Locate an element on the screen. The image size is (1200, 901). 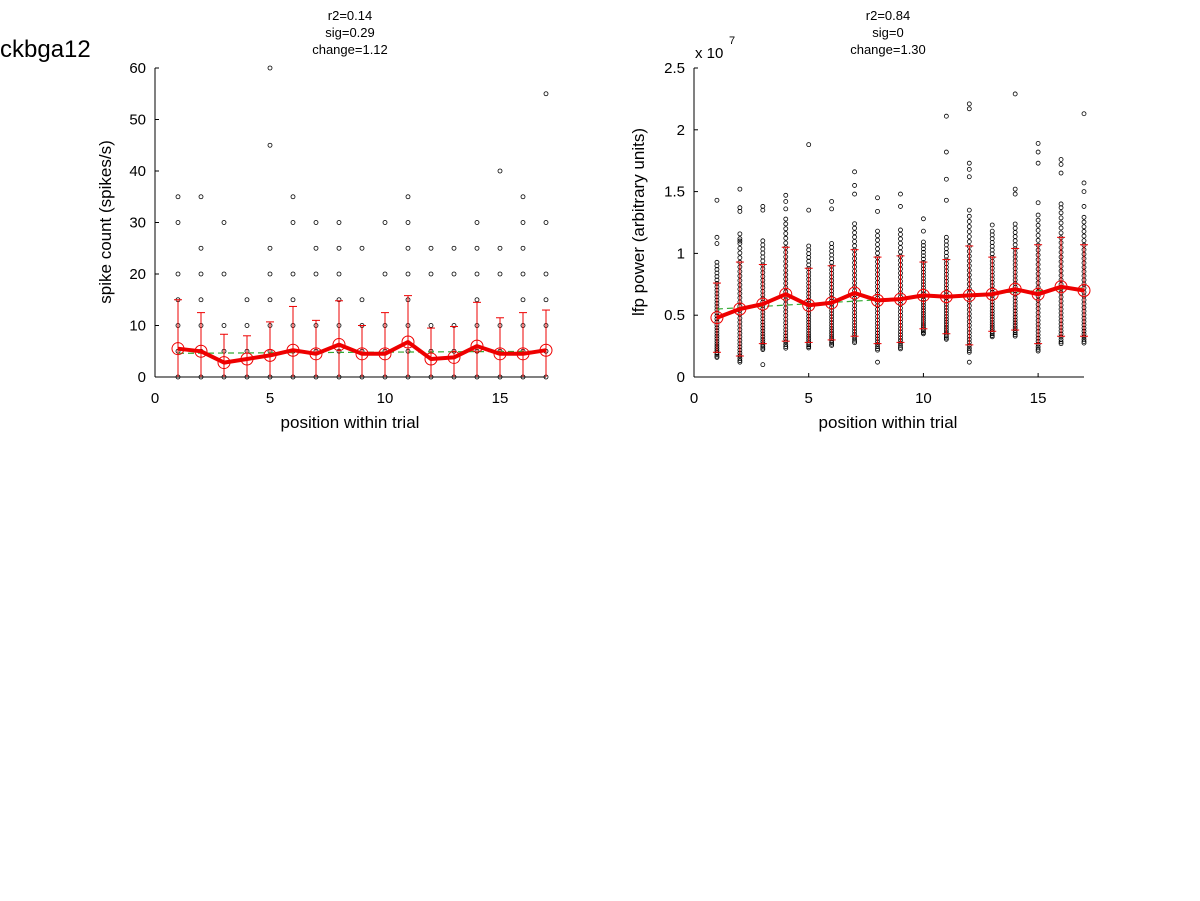
x-tick-label: 10 is located at coordinates (385, 398).